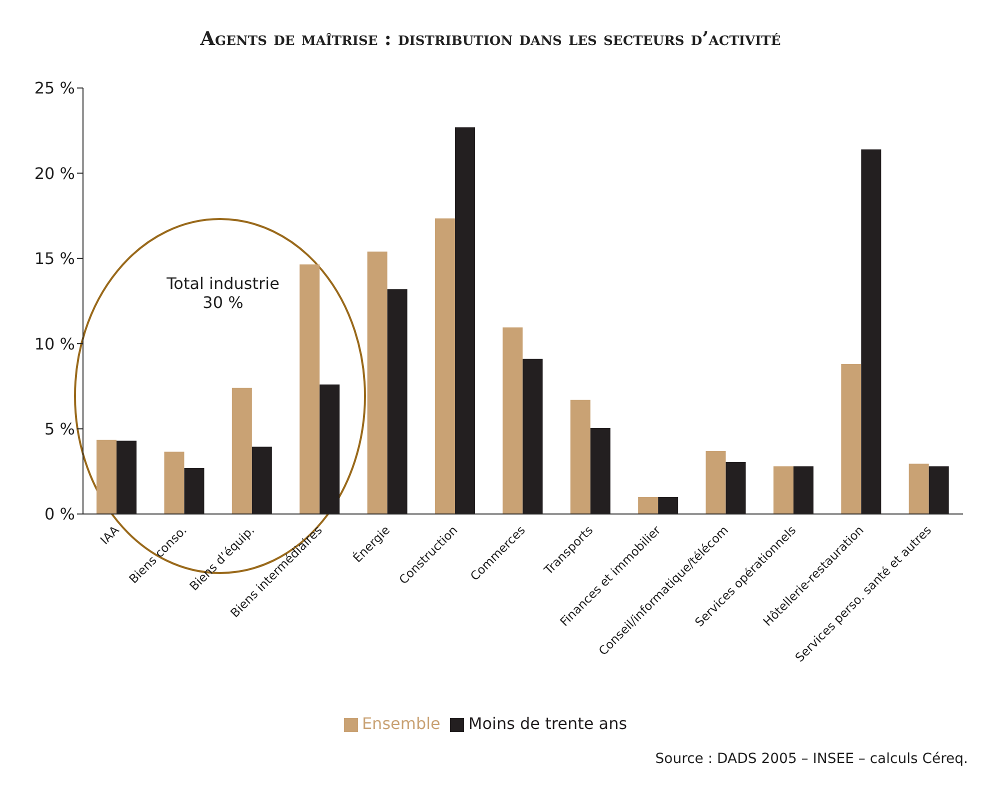 This screenshot has width=981, height=785. I want to click on legend-label: Ensemble, so click(401, 723).